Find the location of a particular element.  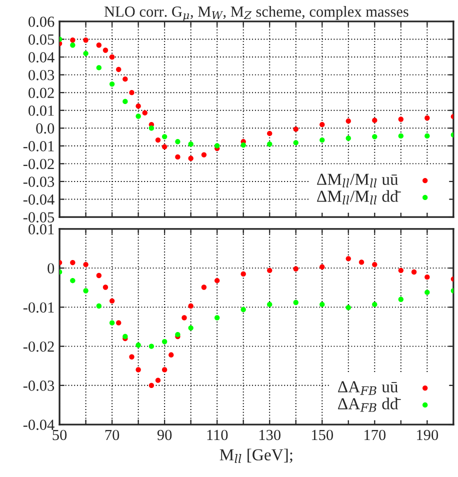

y-tick-label: 0.05 is located at coordinates (41, 39).